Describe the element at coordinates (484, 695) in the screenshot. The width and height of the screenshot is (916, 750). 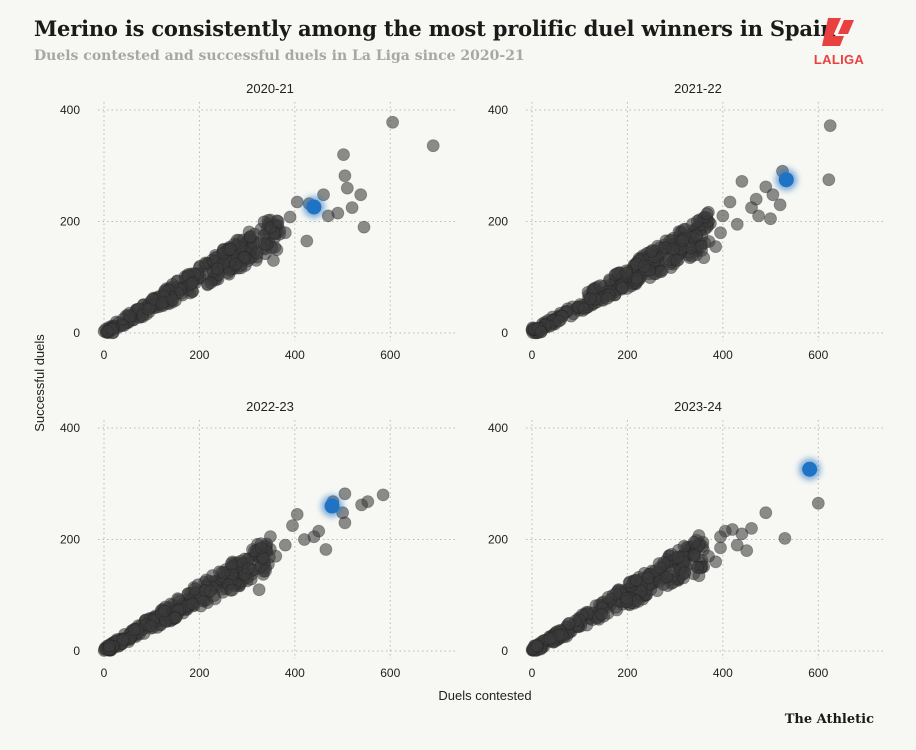
I see `x-axis-title: Duels contested` at that location.